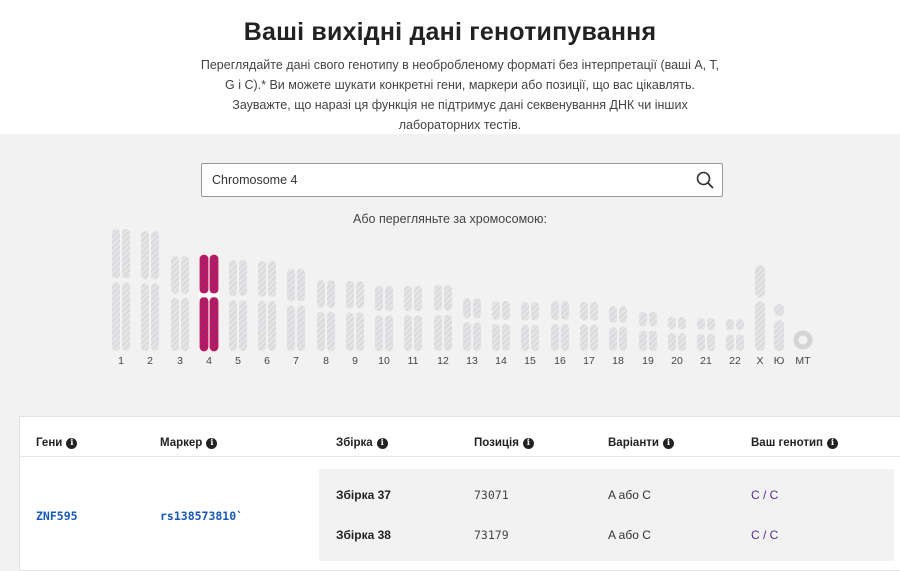 Image resolution: width=900 pixels, height=571 pixels. I want to click on search-icon, so click(705, 180).